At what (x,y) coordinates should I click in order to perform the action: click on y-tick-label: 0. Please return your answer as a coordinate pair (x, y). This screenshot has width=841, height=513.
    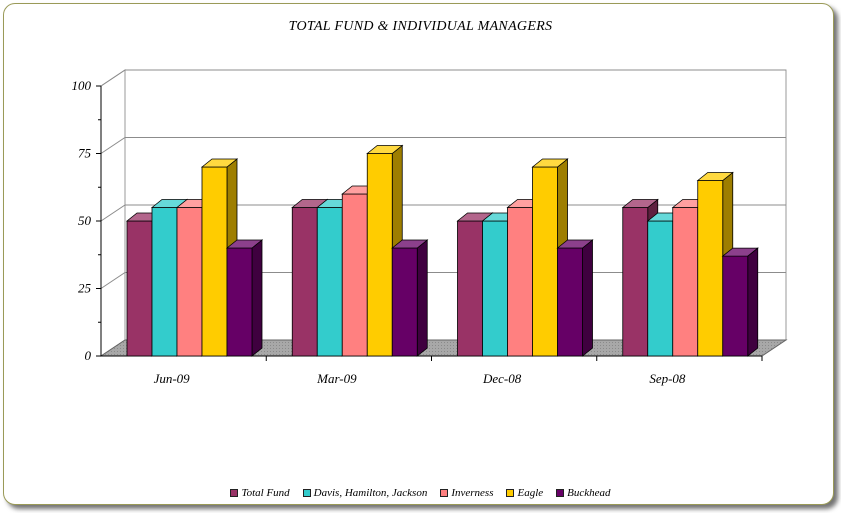
    Looking at the image, I should click on (88, 355).